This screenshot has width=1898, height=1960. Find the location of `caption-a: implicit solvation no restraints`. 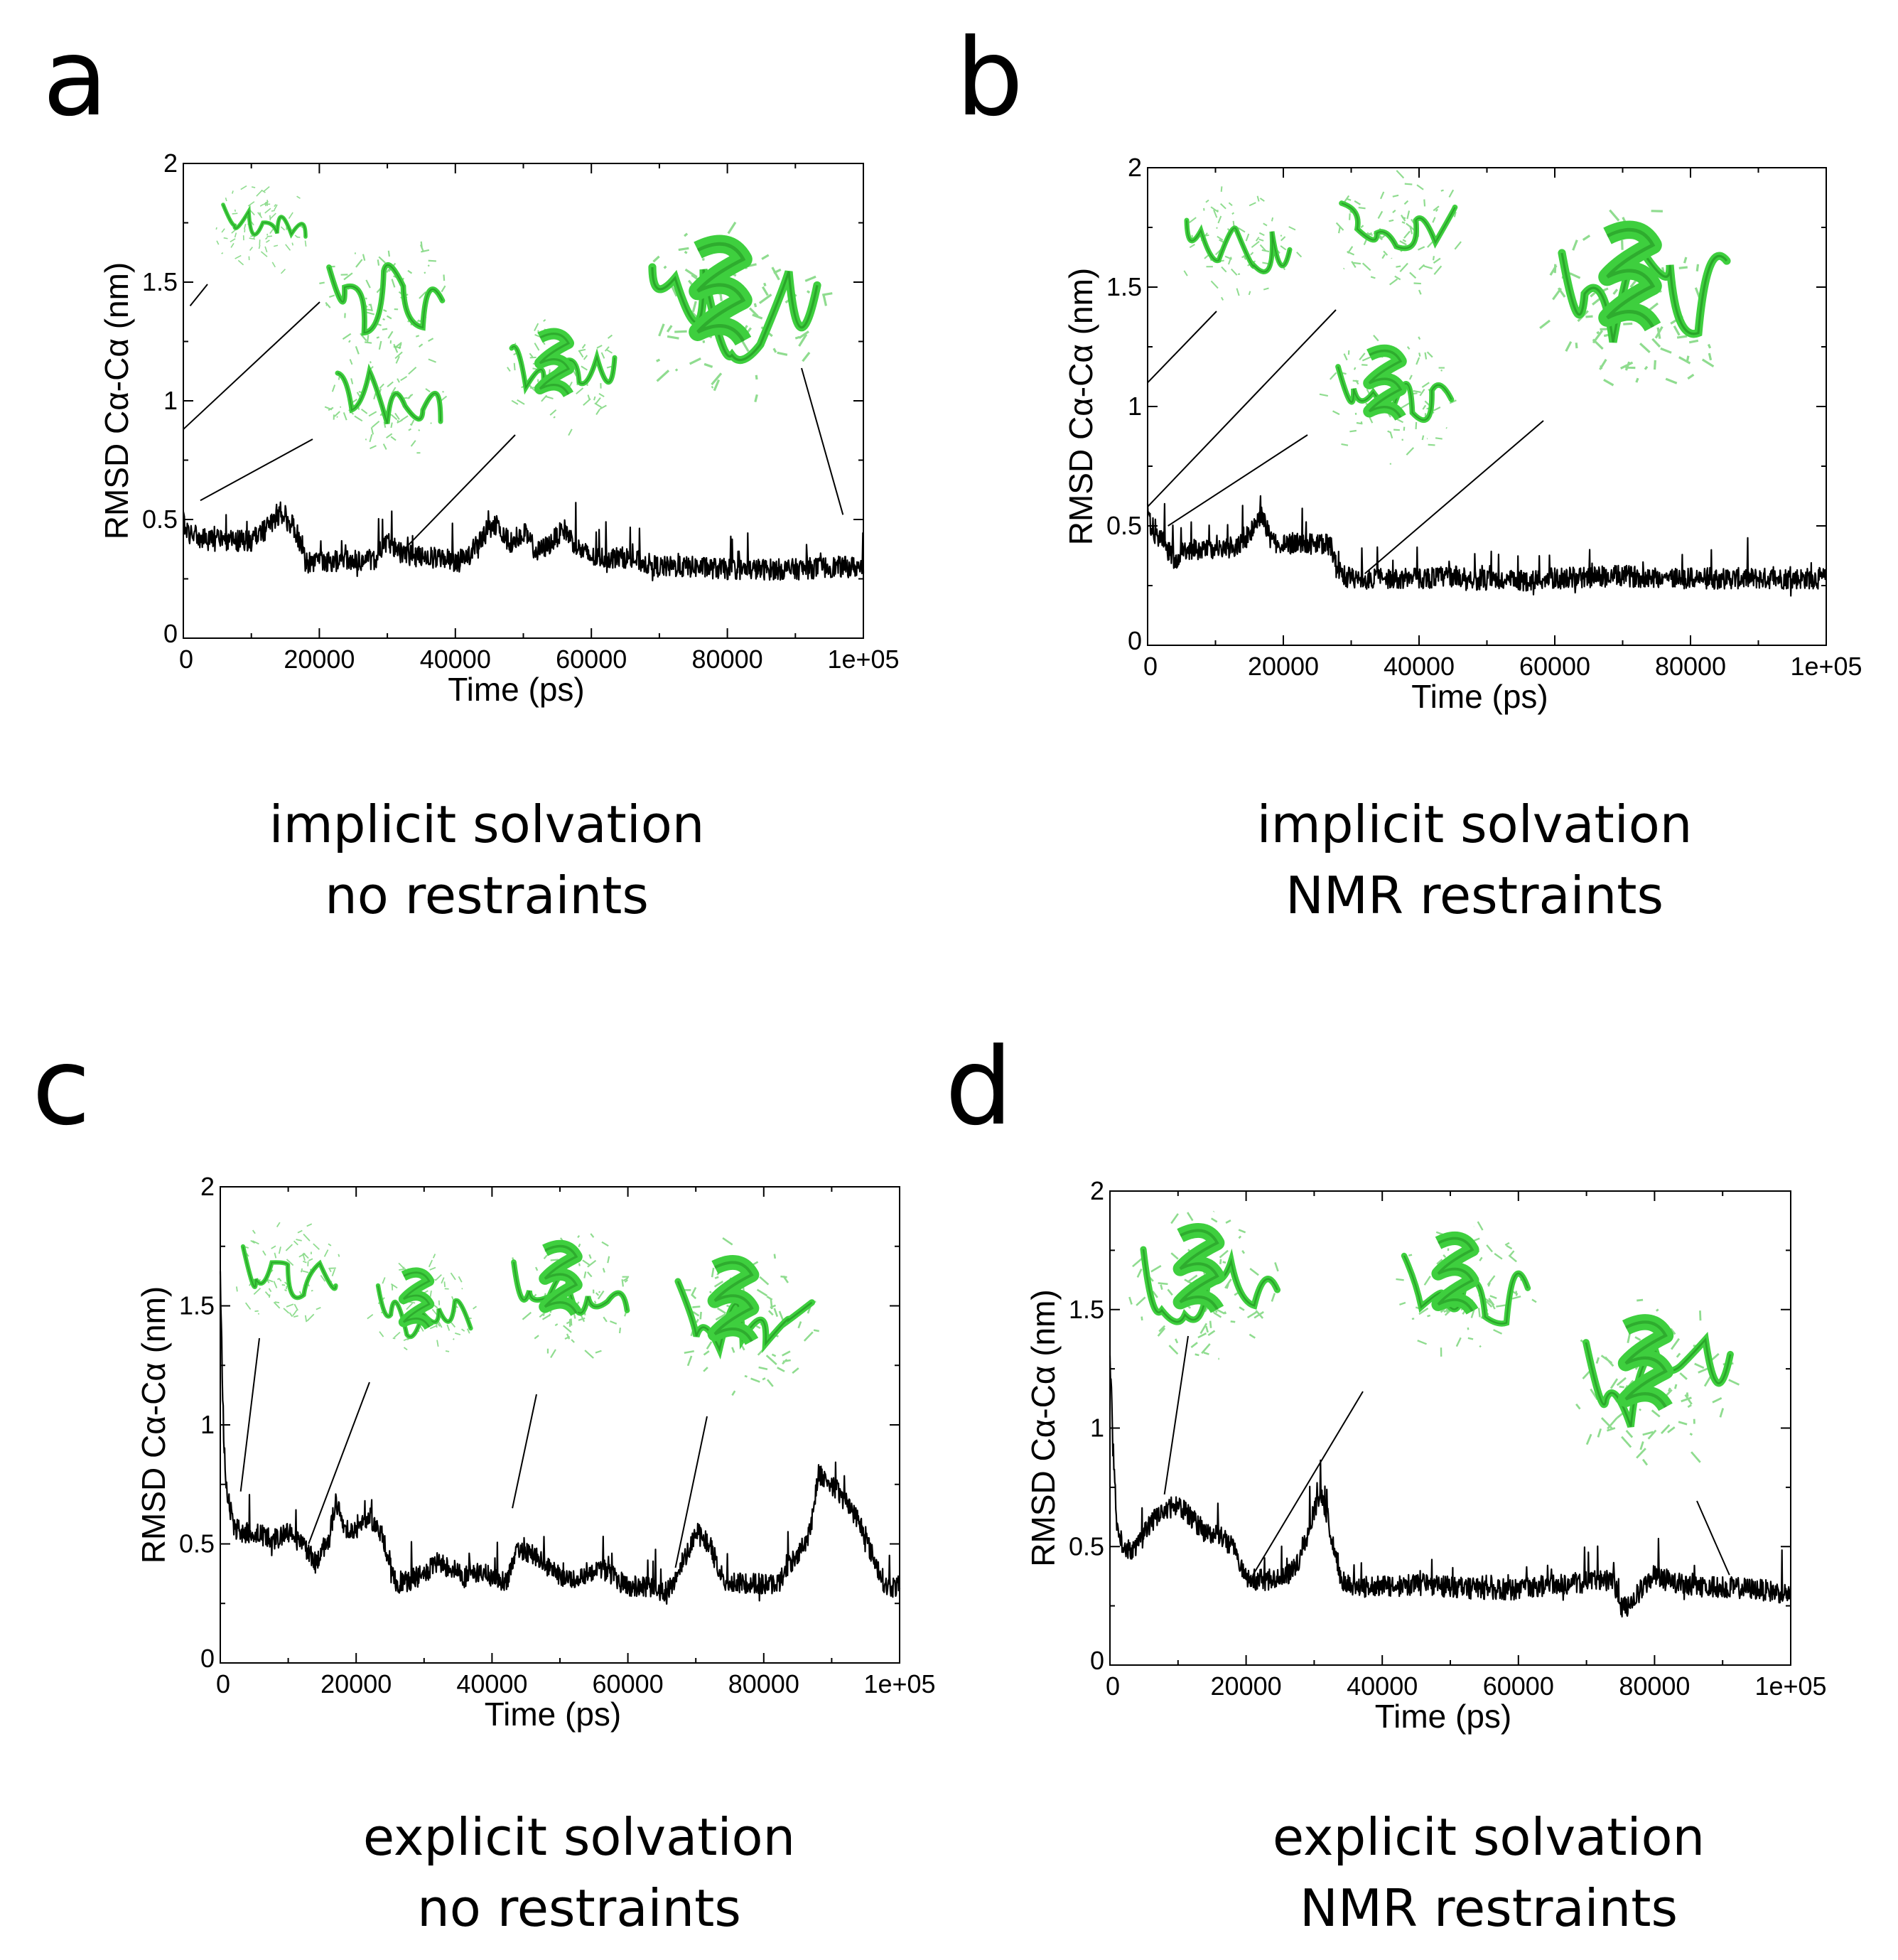

caption-a: implicit solvation no restraints is located at coordinates (487, 860).